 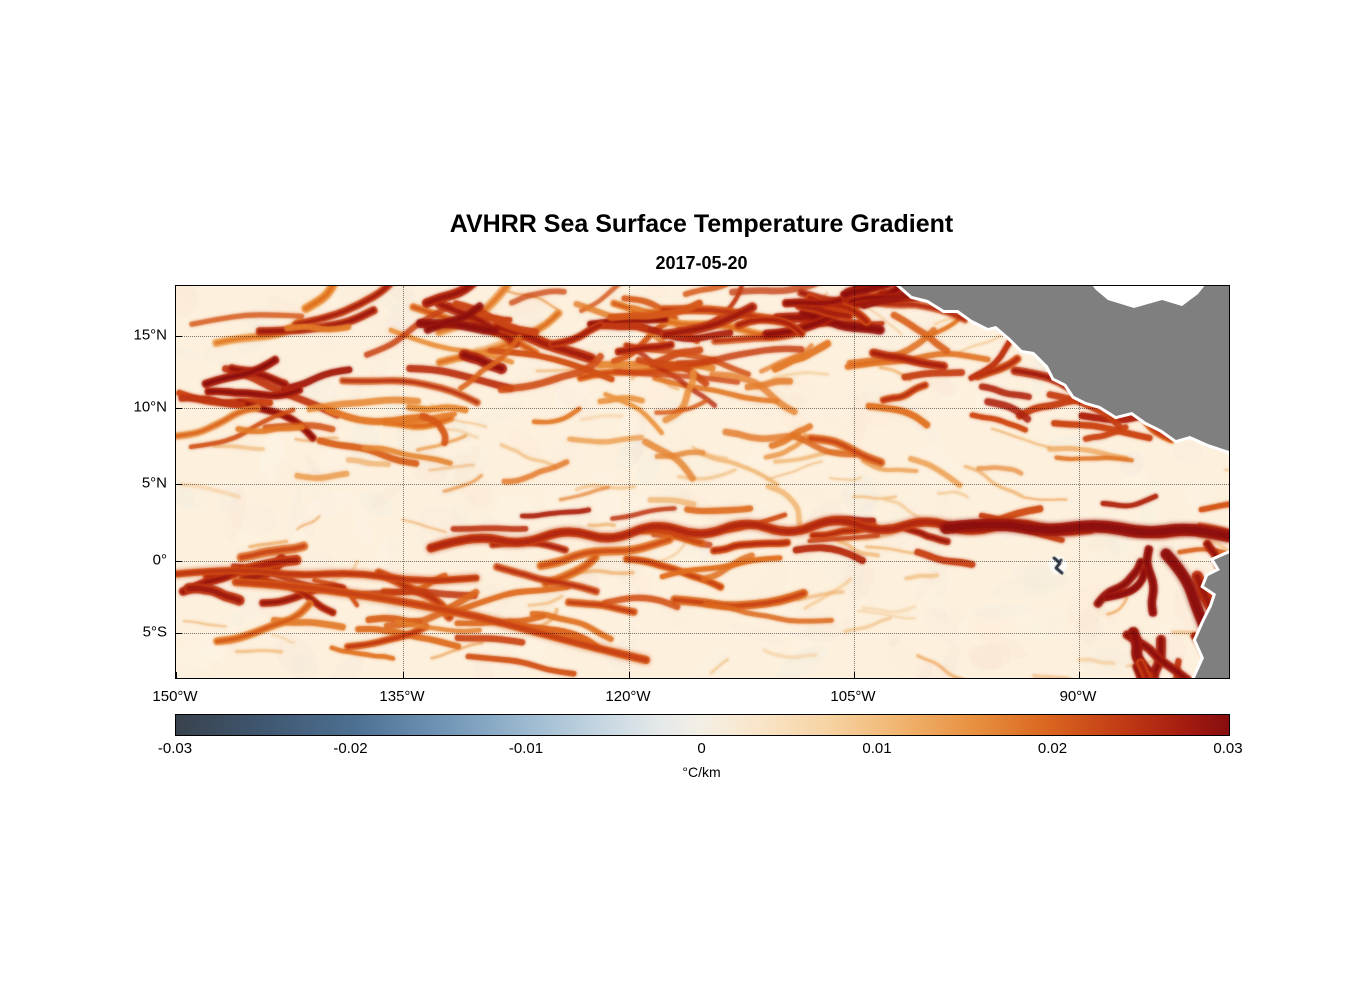 What do you see at coordinates (702, 725) in the screenshot?
I see `colorbar-gradient` at bounding box center [702, 725].